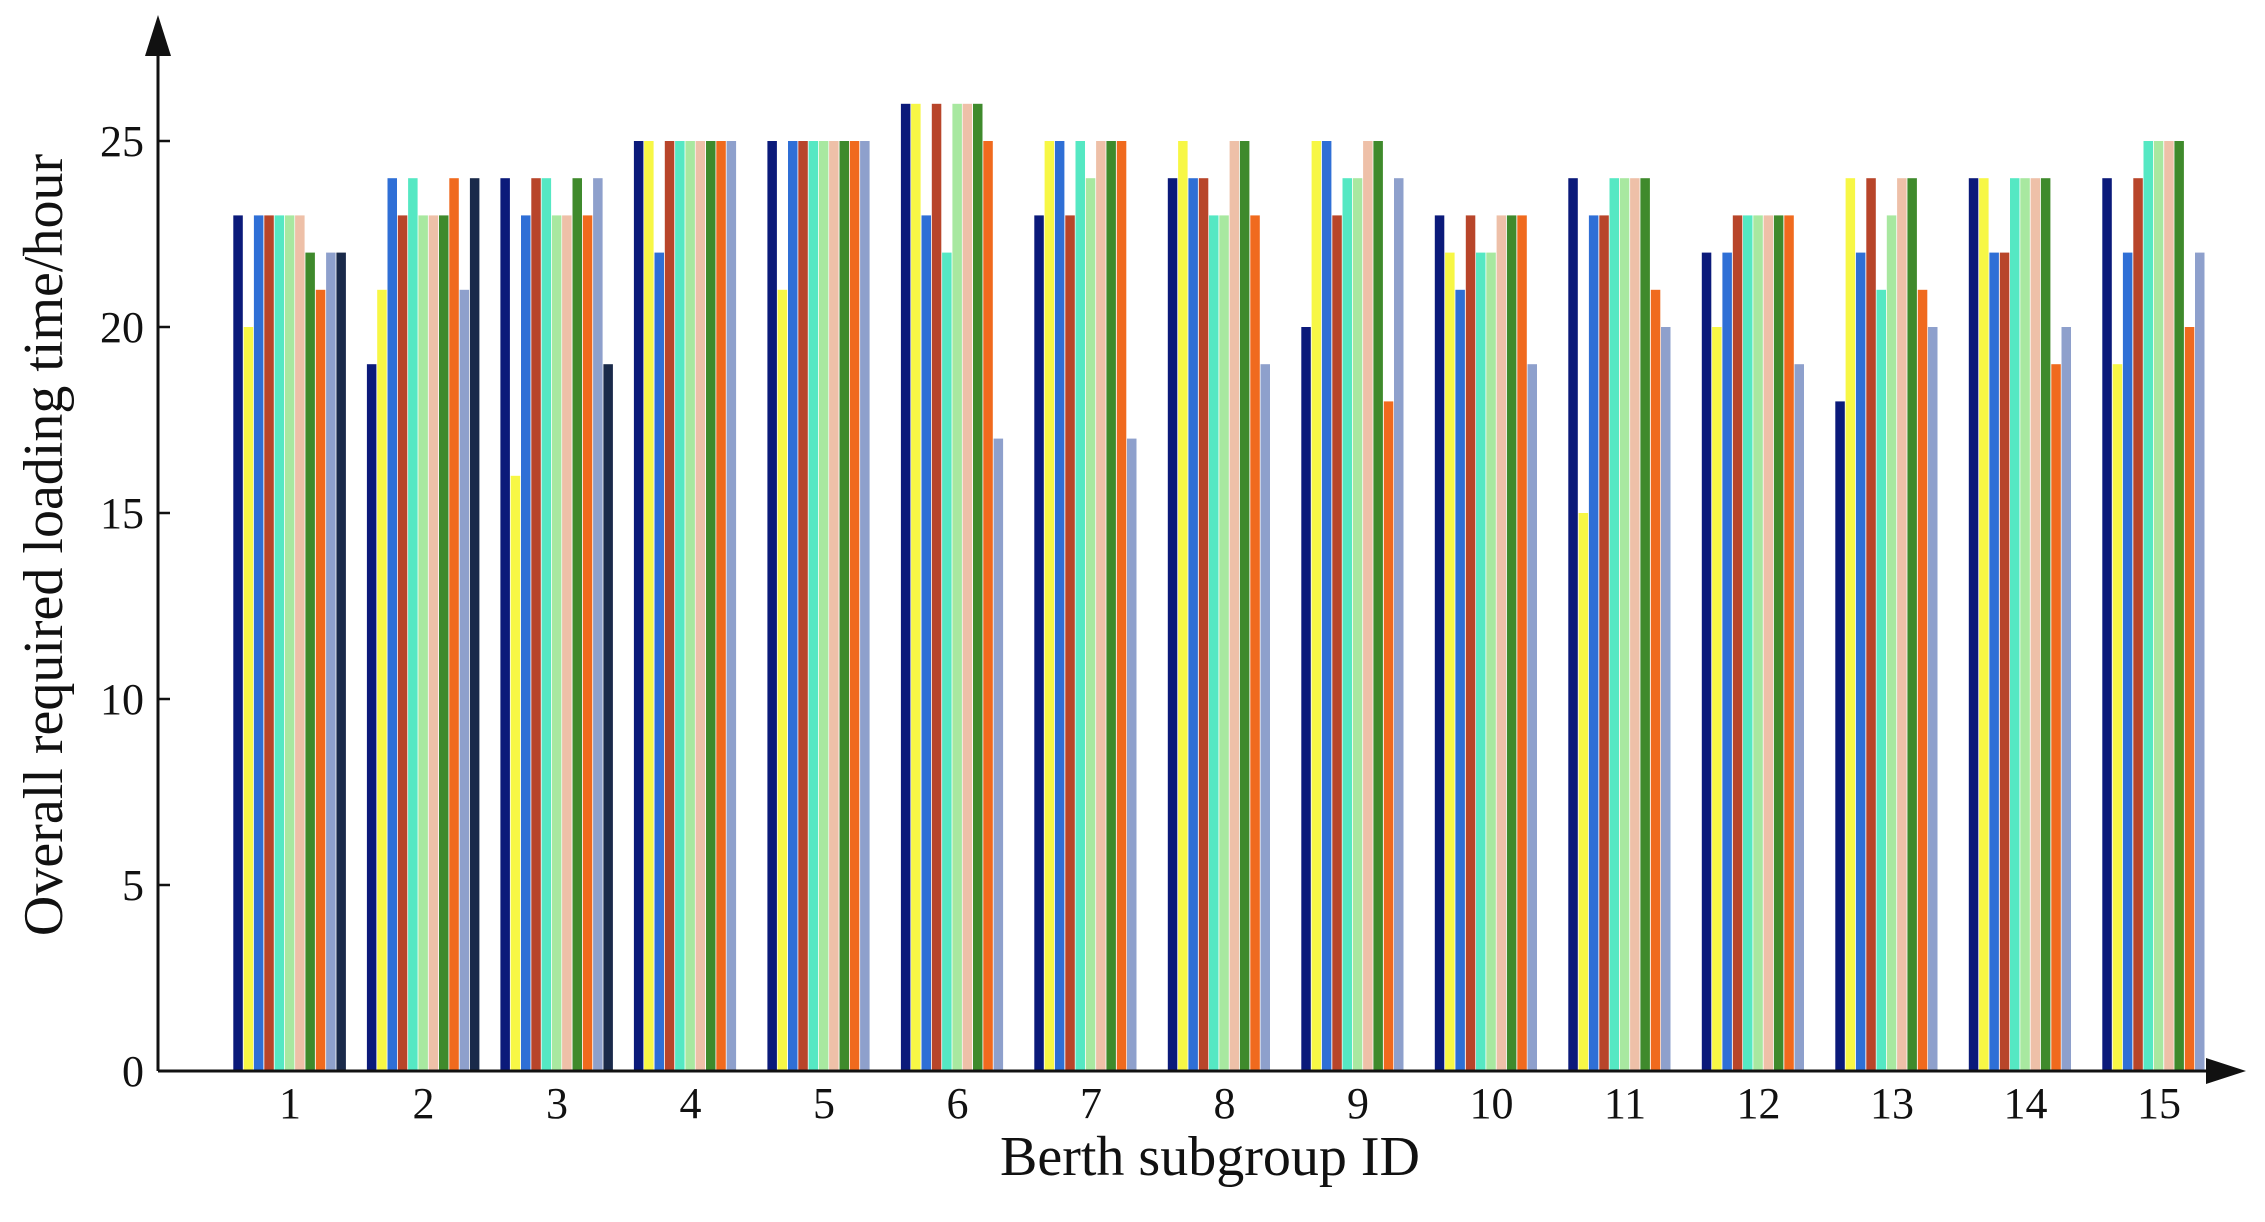 This screenshot has height=1222, width=2265. What do you see at coordinates (2026, 1103) in the screenshot?
I see `x-tick-label: 14` at bounding box center [2026, 1103].